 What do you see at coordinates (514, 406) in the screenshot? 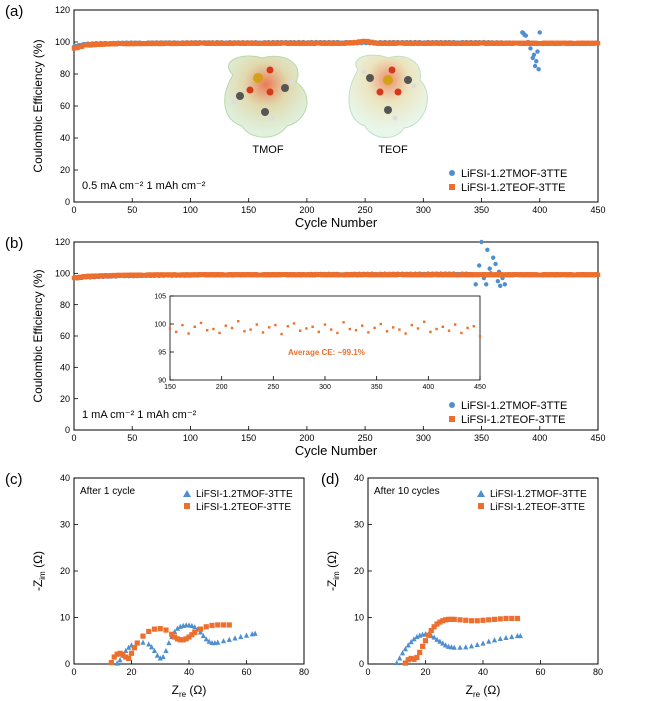
I see `legend-tmof-label: LiFSI-1.2TMOF-3TTE` at bounding box center [514, 406].